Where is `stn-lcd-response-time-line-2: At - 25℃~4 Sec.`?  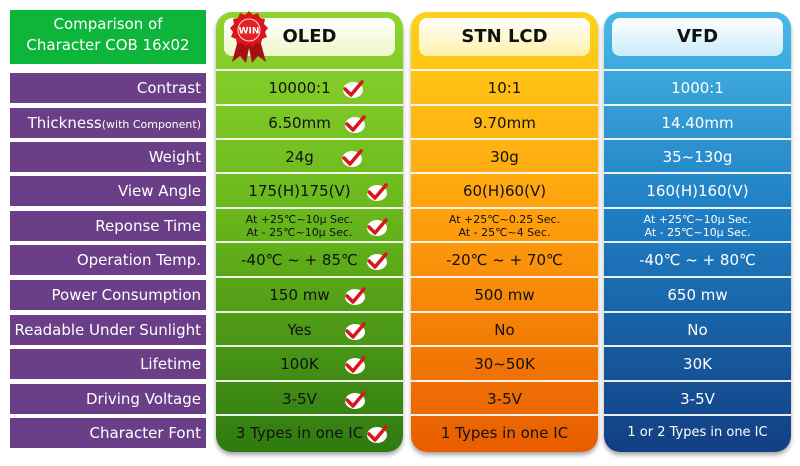 stn-lcd-response-time-line-2: At - 25℃~4 Sec. is located at coordinates (504, 232).